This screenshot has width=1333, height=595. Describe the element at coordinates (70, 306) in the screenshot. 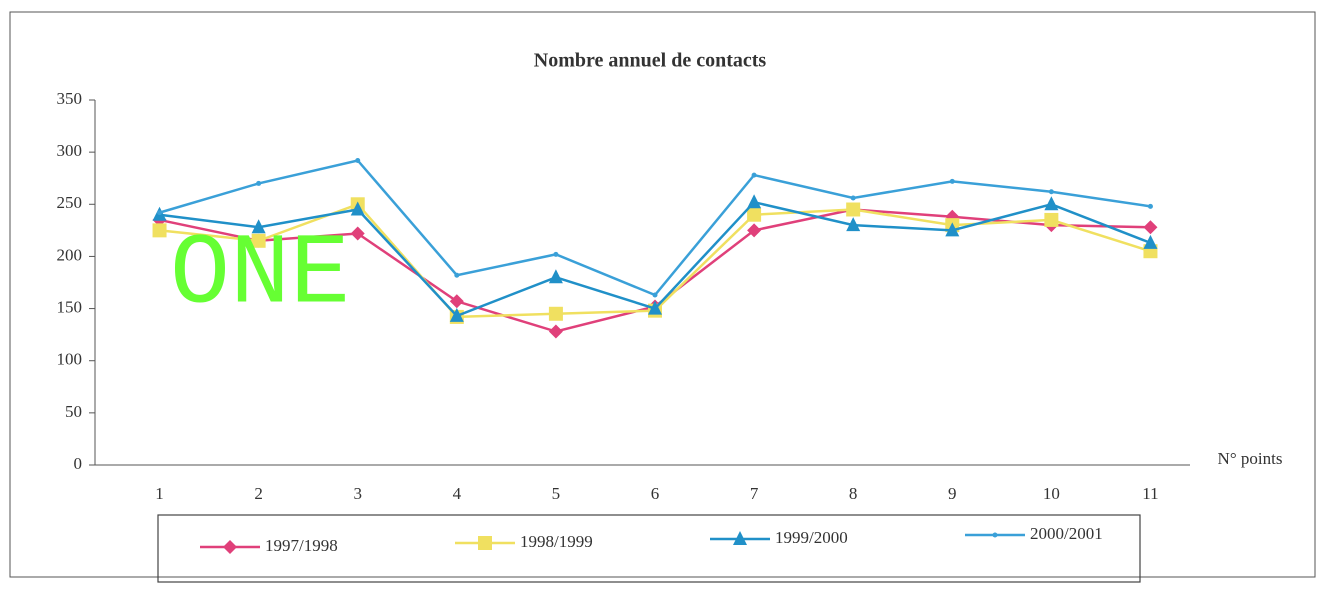

I see `y-tick-label: 150` at that location.